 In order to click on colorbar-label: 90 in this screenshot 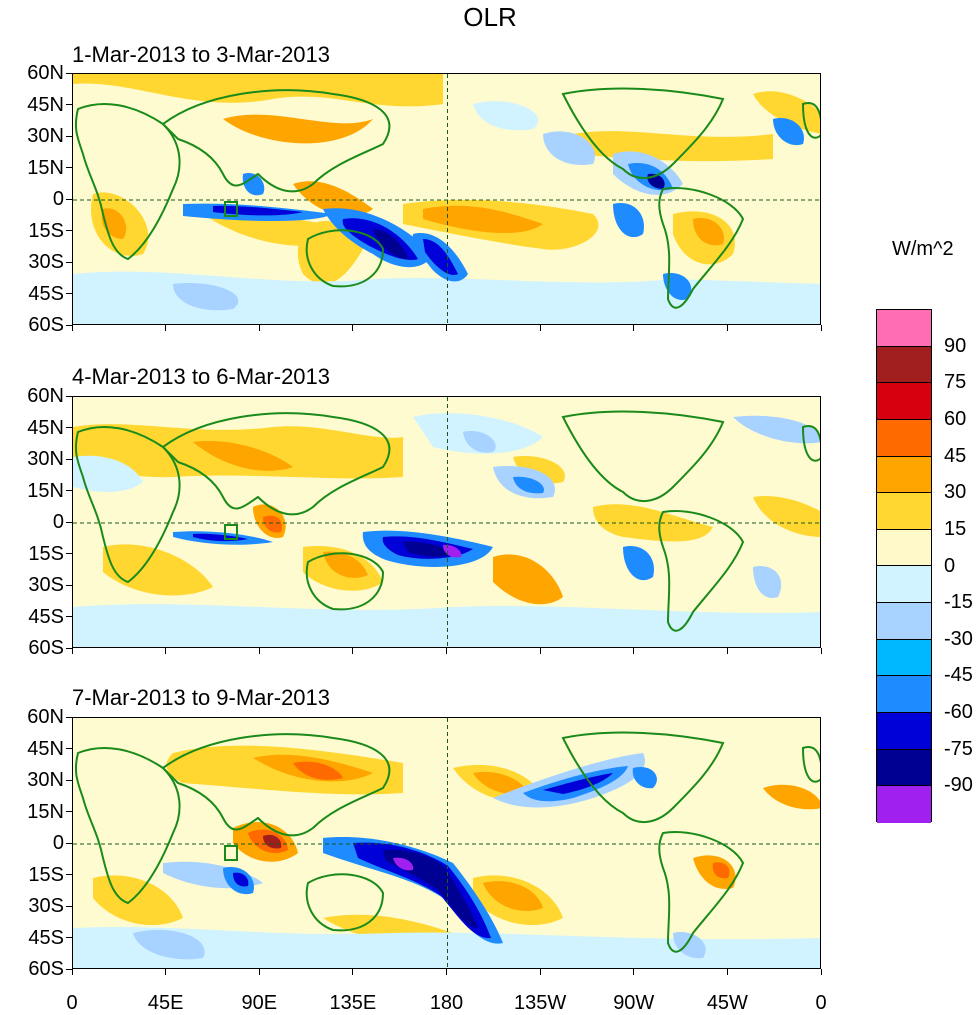, I will do `click(955, 345)`.